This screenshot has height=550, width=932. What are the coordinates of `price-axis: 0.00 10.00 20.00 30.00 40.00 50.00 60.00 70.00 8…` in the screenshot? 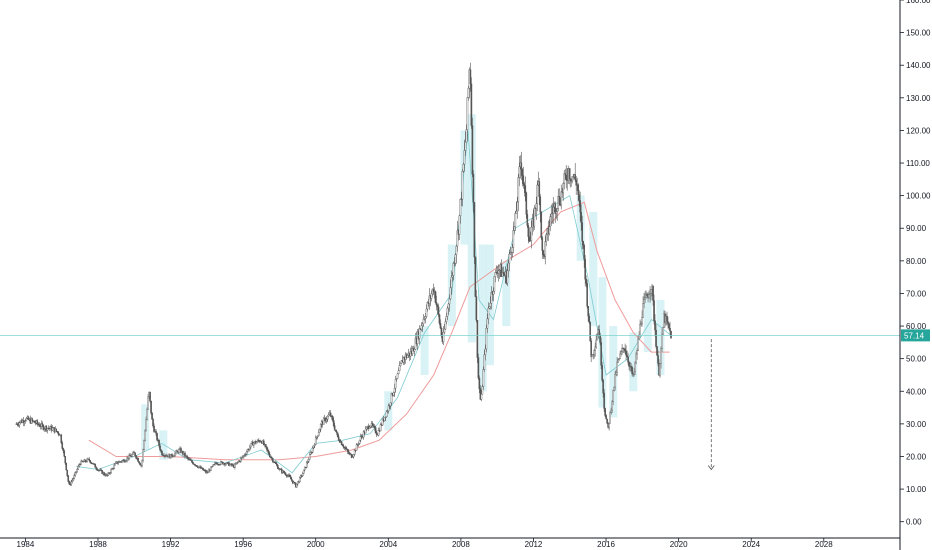 It's located at (915, 263).